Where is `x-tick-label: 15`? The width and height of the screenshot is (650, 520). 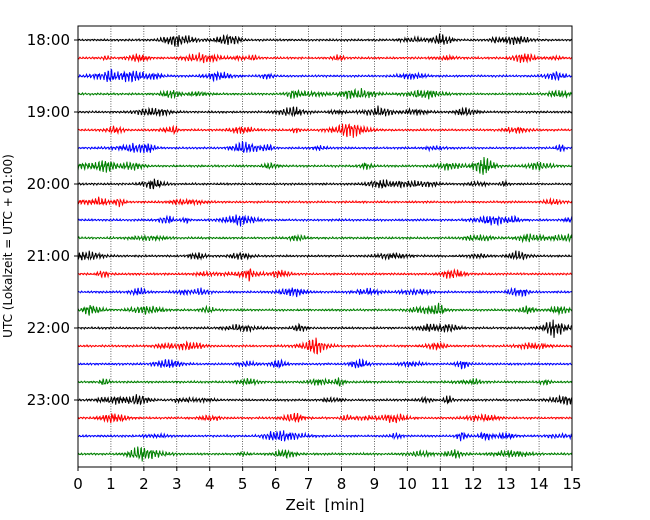
x-tick-label: 15 is located at coordinates (571, 484).